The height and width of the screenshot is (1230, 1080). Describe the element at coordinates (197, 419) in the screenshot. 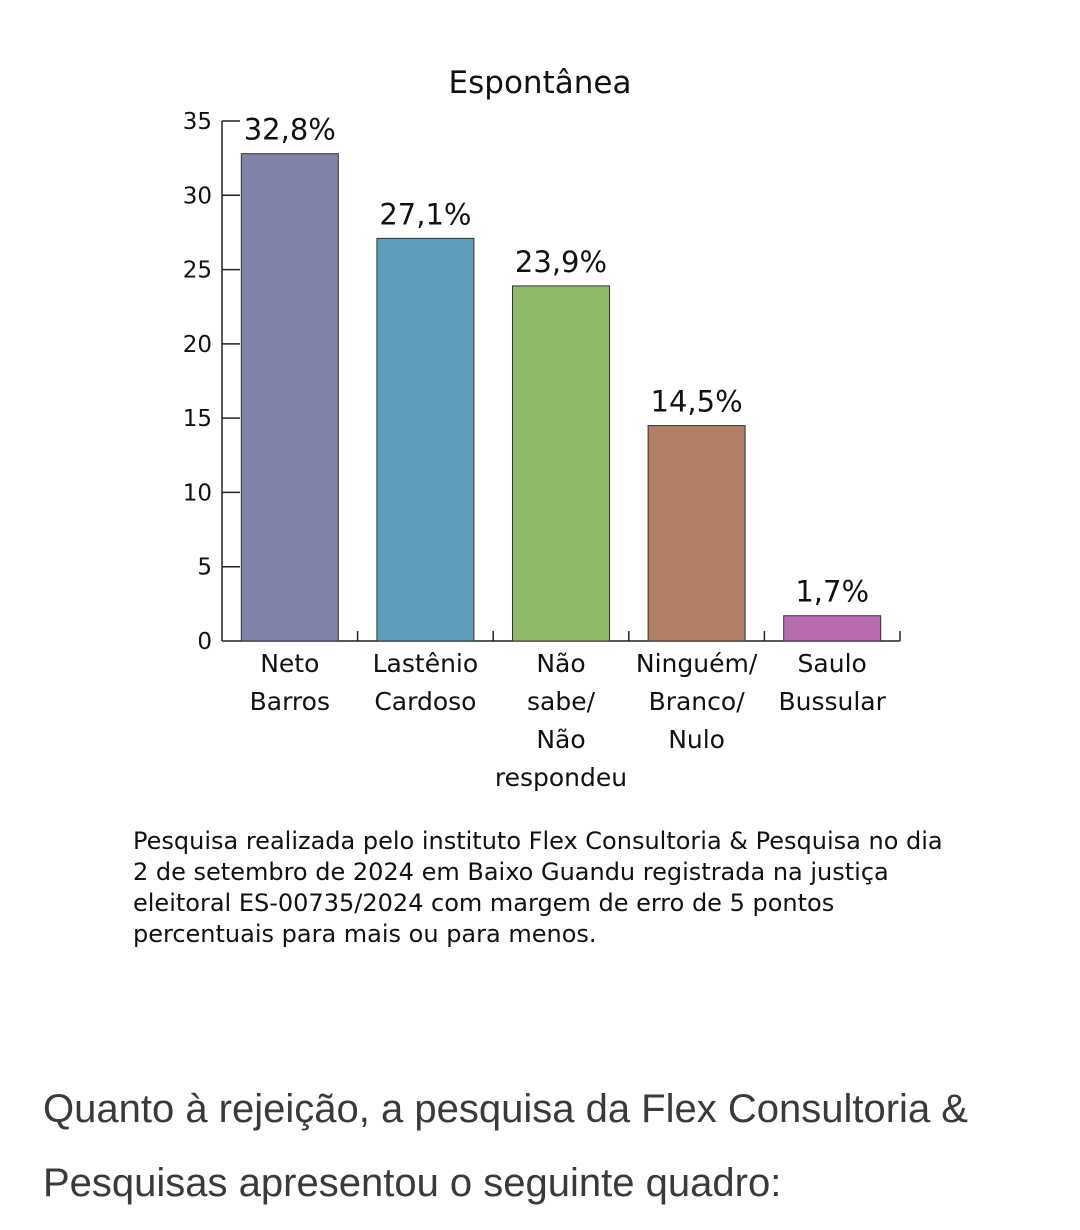

I see `y-tick-label: 15` at that location.